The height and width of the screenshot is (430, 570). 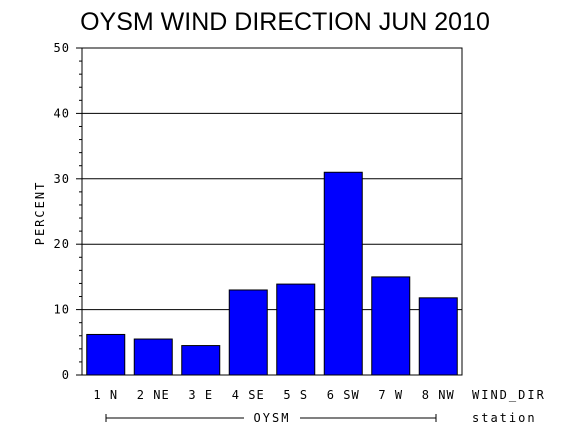 I want to click on station-group-bracket: OYSM, so click(x=271, y=418).